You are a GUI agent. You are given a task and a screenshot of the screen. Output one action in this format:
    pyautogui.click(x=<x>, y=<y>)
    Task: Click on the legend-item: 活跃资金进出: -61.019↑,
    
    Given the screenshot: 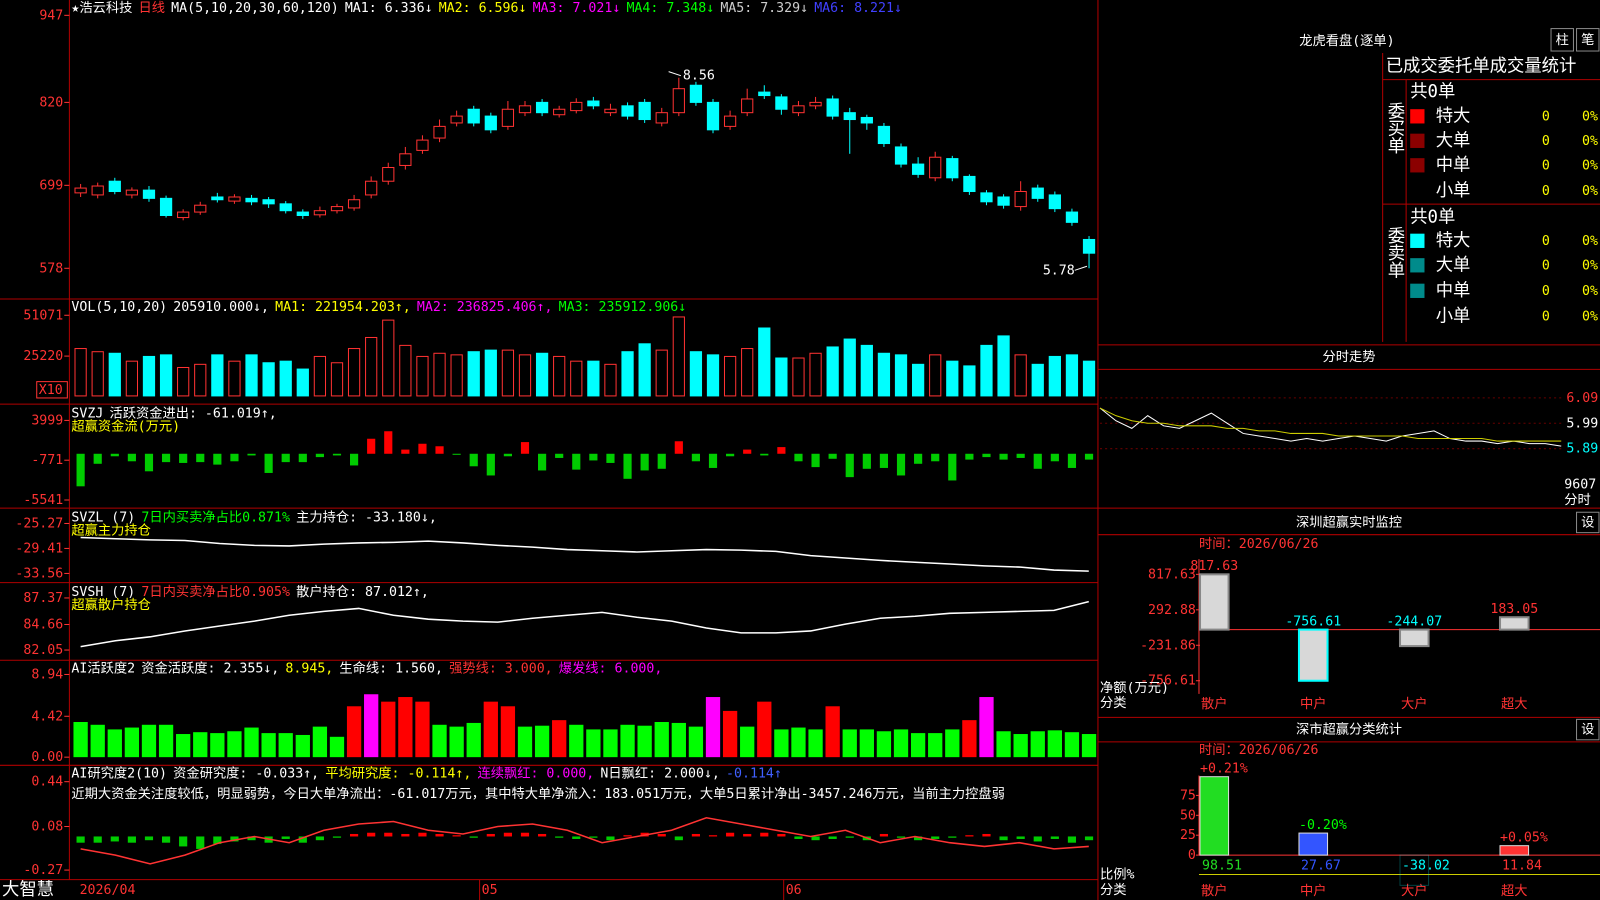 What is the action you would take?
    pyautogui.click(x=192, y=413)
    